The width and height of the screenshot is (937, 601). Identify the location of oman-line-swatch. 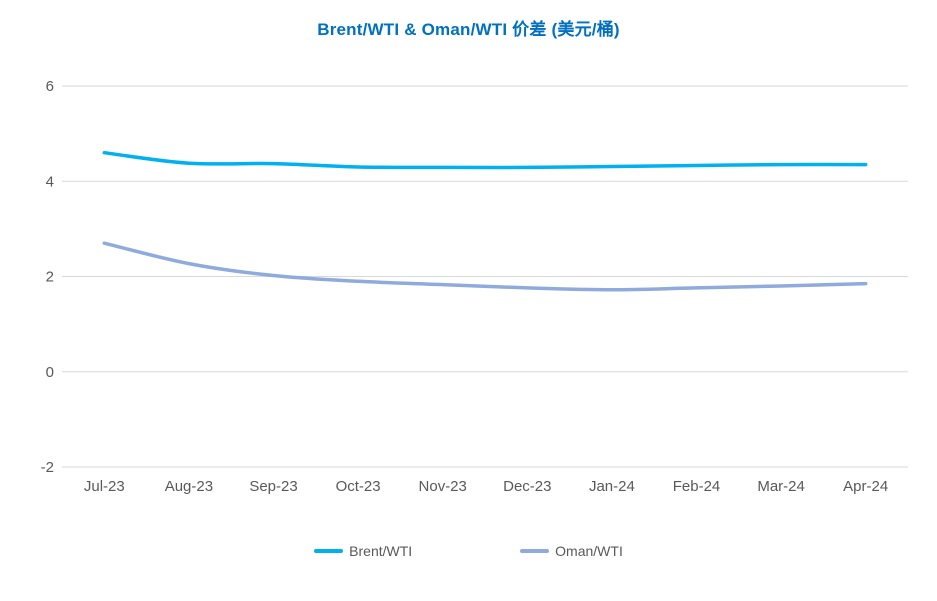
(535, 551).